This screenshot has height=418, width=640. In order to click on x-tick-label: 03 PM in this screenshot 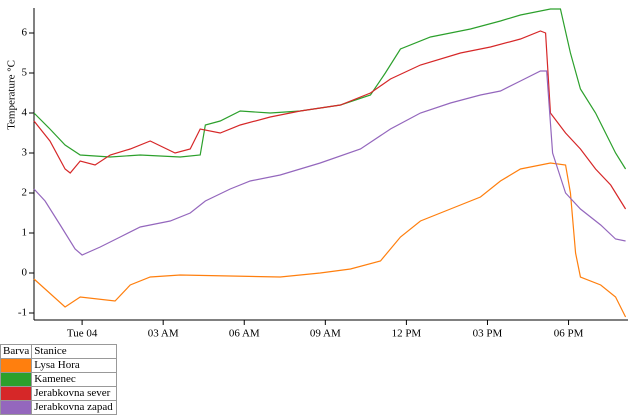, I will do `click(488, 334)`.